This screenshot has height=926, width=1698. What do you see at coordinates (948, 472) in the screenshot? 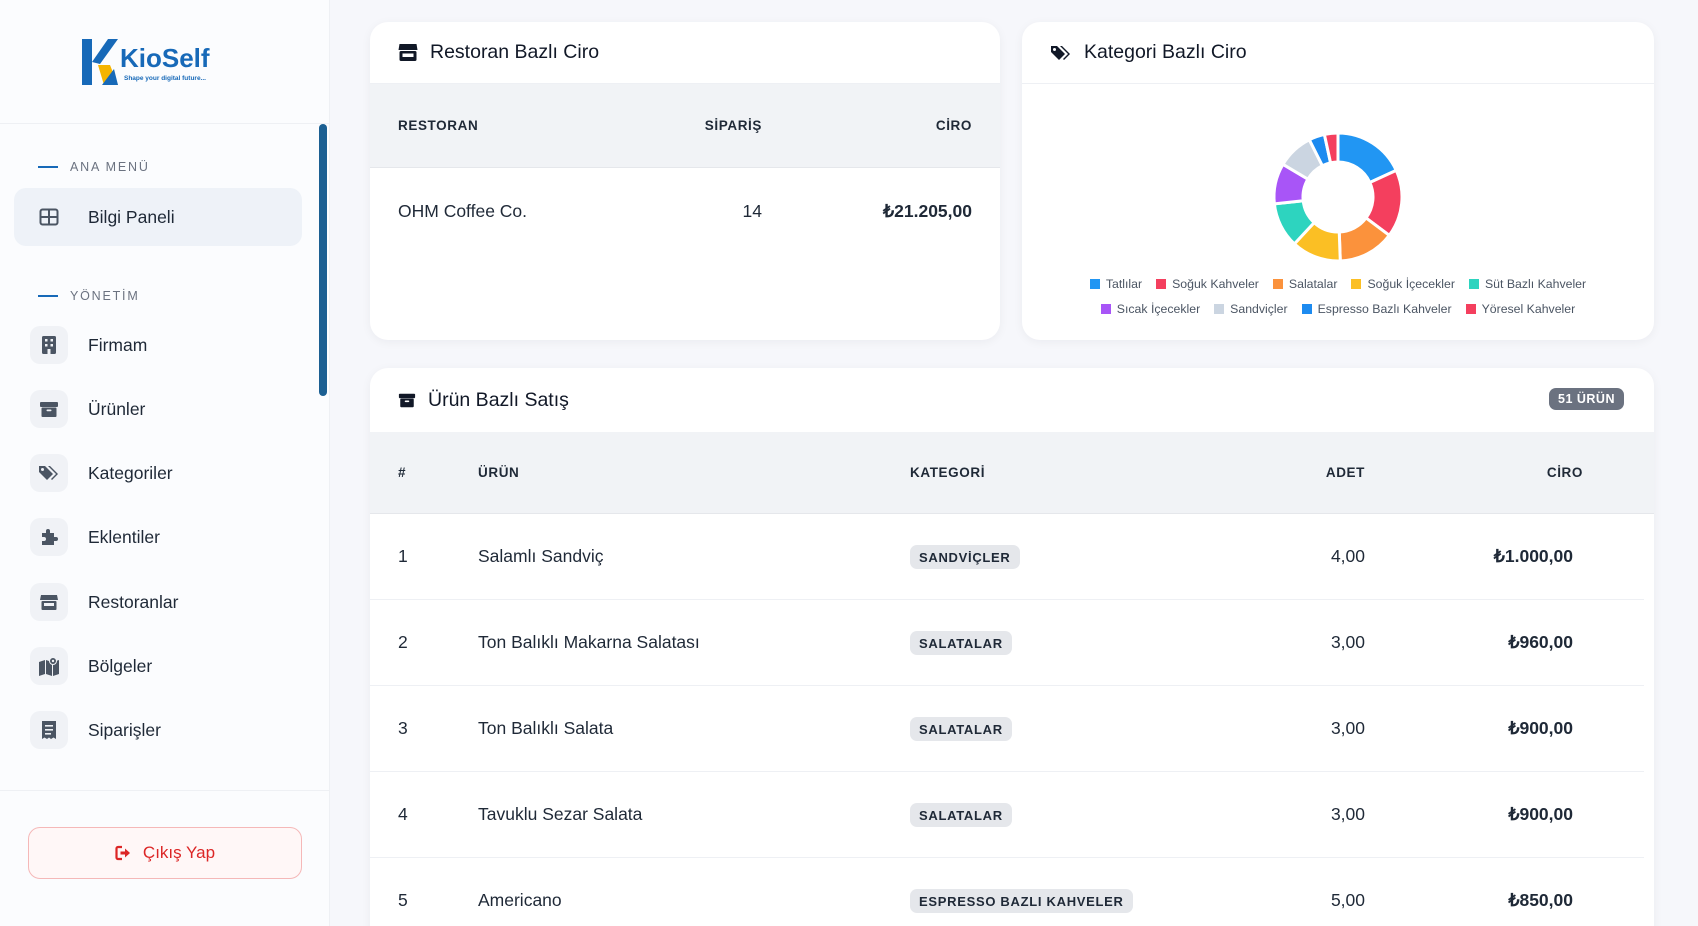
I see `column-header-kategori: KATEGORİ` at bounding box center [948, 472].